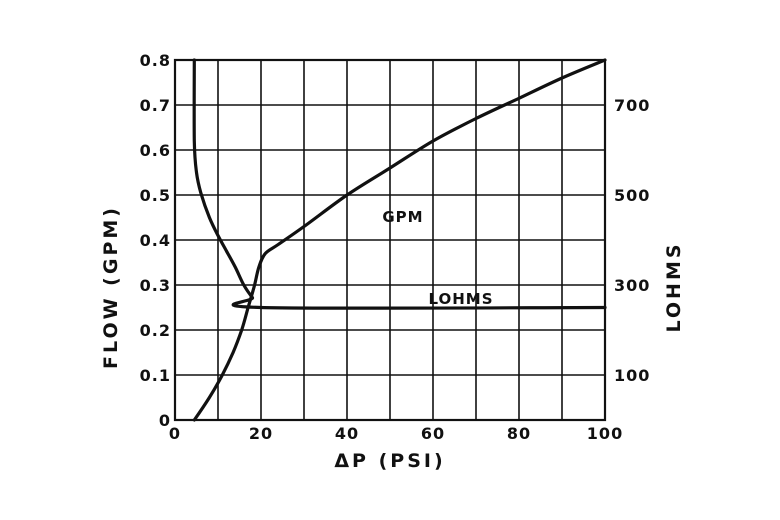  Describe the element at coordinates (402, 217) in the screenshot. I see `series-label-gpm: GPM` at that location.